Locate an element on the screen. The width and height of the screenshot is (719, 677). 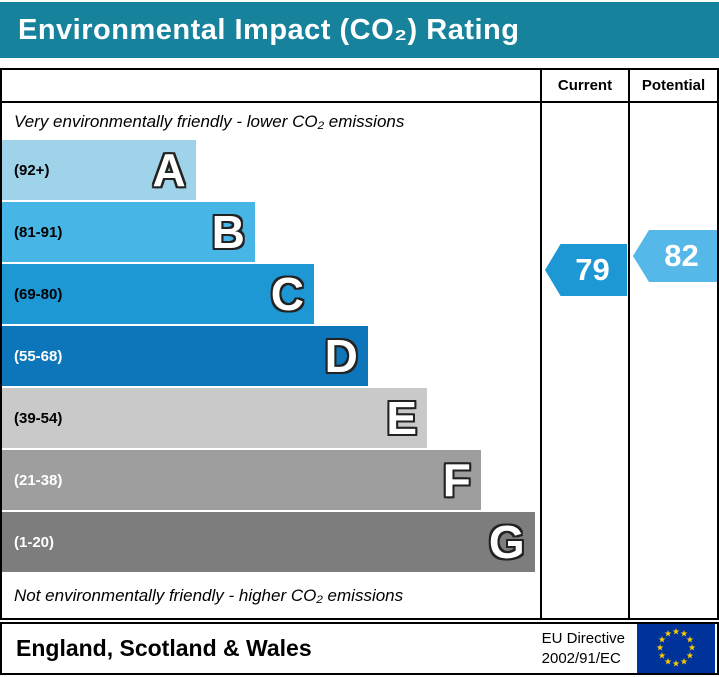
page-title: Environmental Impact (CO₂) Rating is located at coordinates (269, 29).